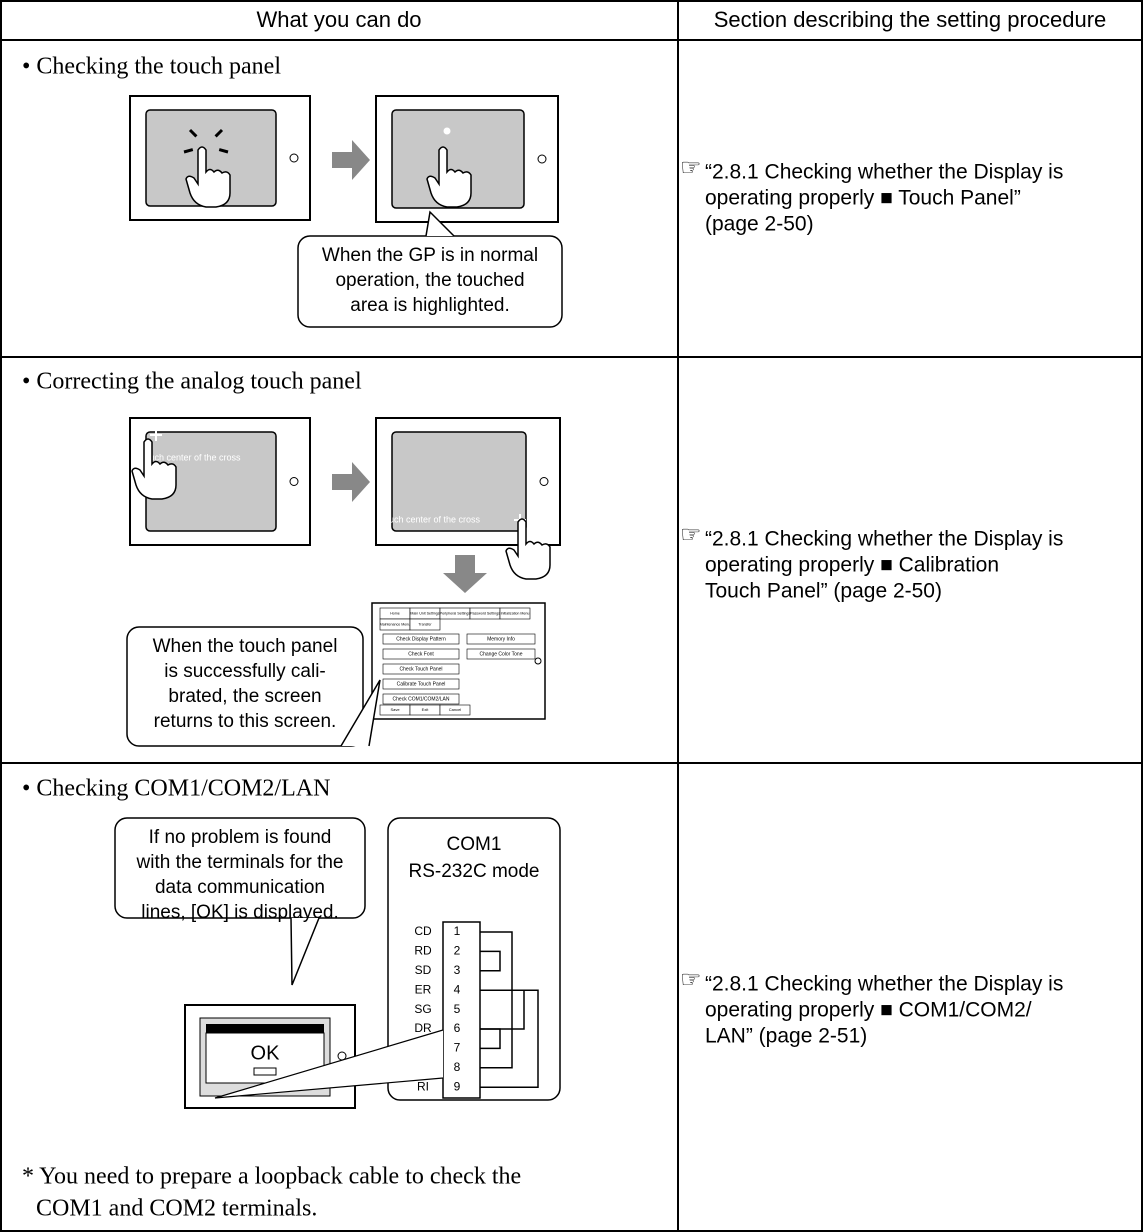  I want to click on menu-bottom-text: Save, so click(395, 709).